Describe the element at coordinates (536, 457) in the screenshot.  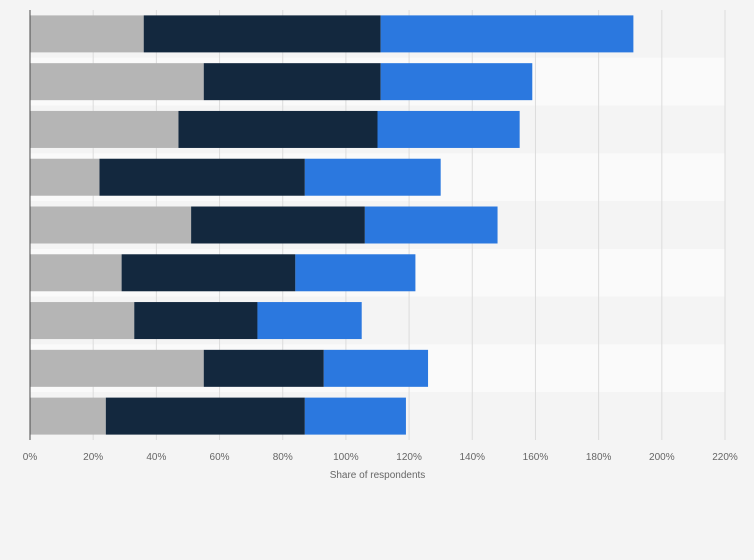
I see `x-tick-label: 160%` at that location.